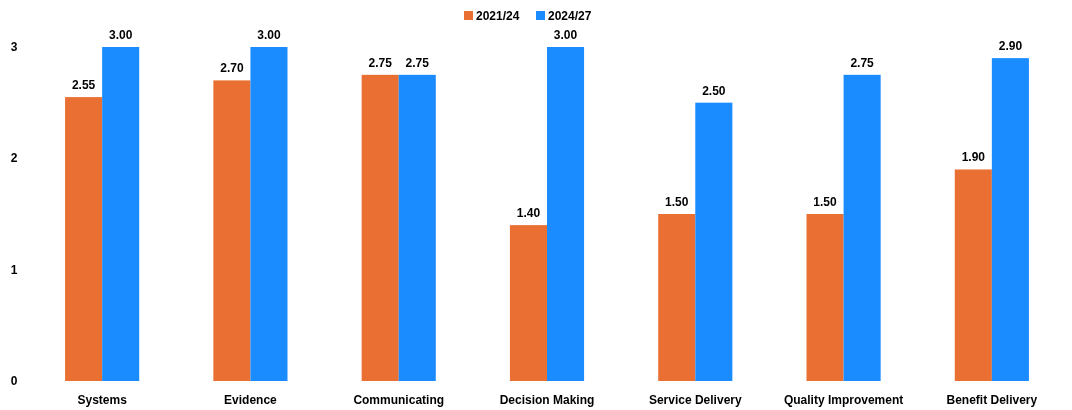  What do you see at coordinates (992, 400) in the screenshot?
I see `x-tick-label: Benefit Delivery` at bounding box center [992, 400].